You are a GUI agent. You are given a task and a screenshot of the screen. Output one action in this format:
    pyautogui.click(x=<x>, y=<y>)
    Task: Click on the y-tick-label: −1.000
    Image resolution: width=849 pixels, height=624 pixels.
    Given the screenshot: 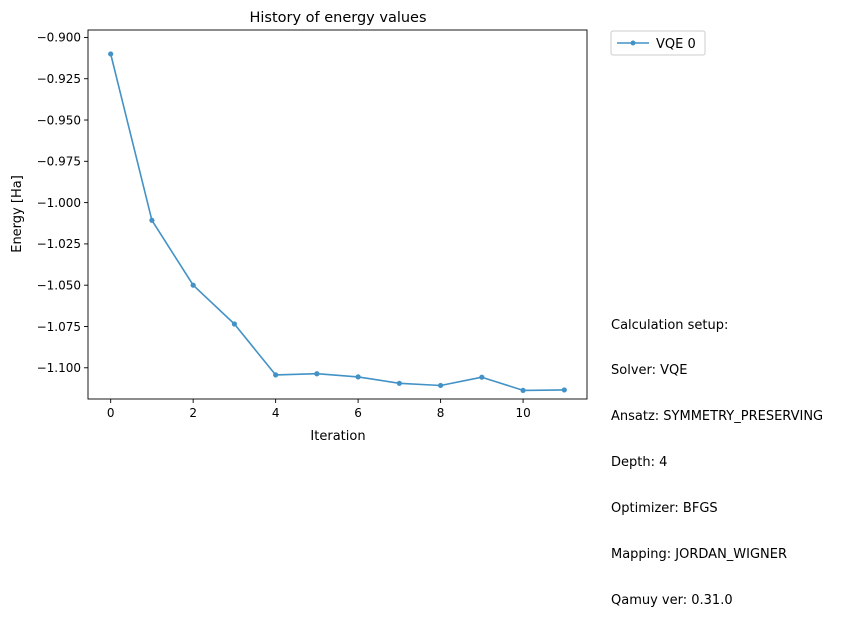 What is the action you would take?
    pyautogui.click(x=59, y=203)
    